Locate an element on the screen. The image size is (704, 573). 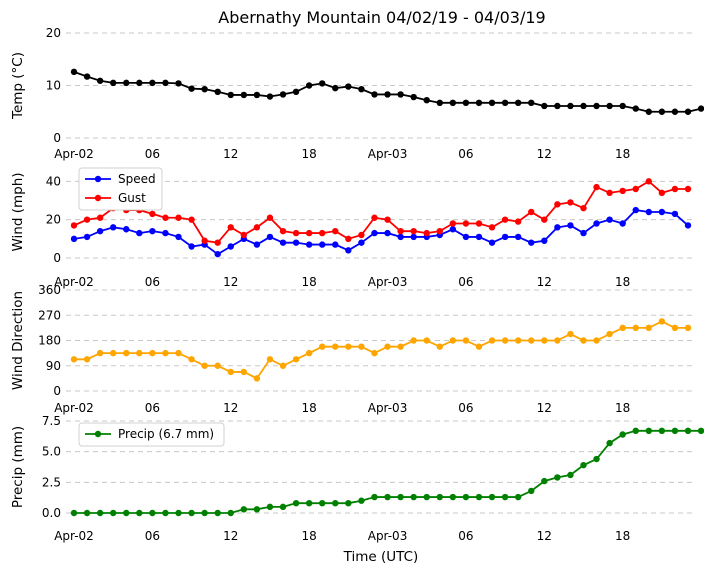
legend-label: Gust is located at coordinates (132, 198).